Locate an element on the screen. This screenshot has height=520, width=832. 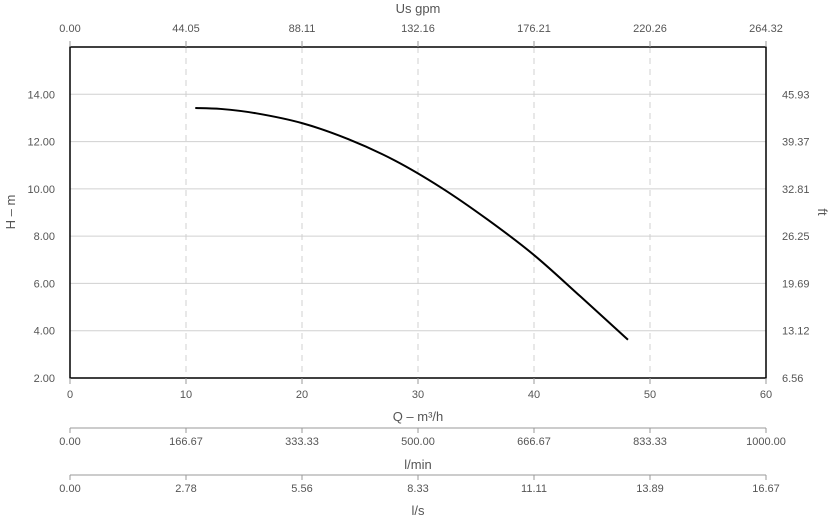
x-axis-title: Q – m³/h is located at coordinates (418, 416).